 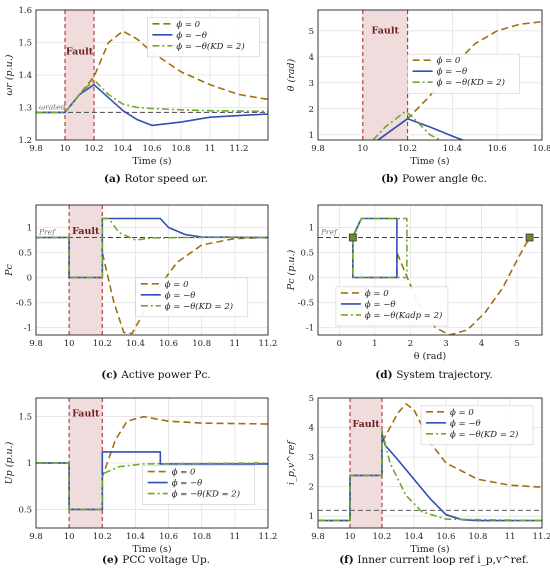 I want to click on y-axis-label: θ (rad), so click(x=291, y=74).